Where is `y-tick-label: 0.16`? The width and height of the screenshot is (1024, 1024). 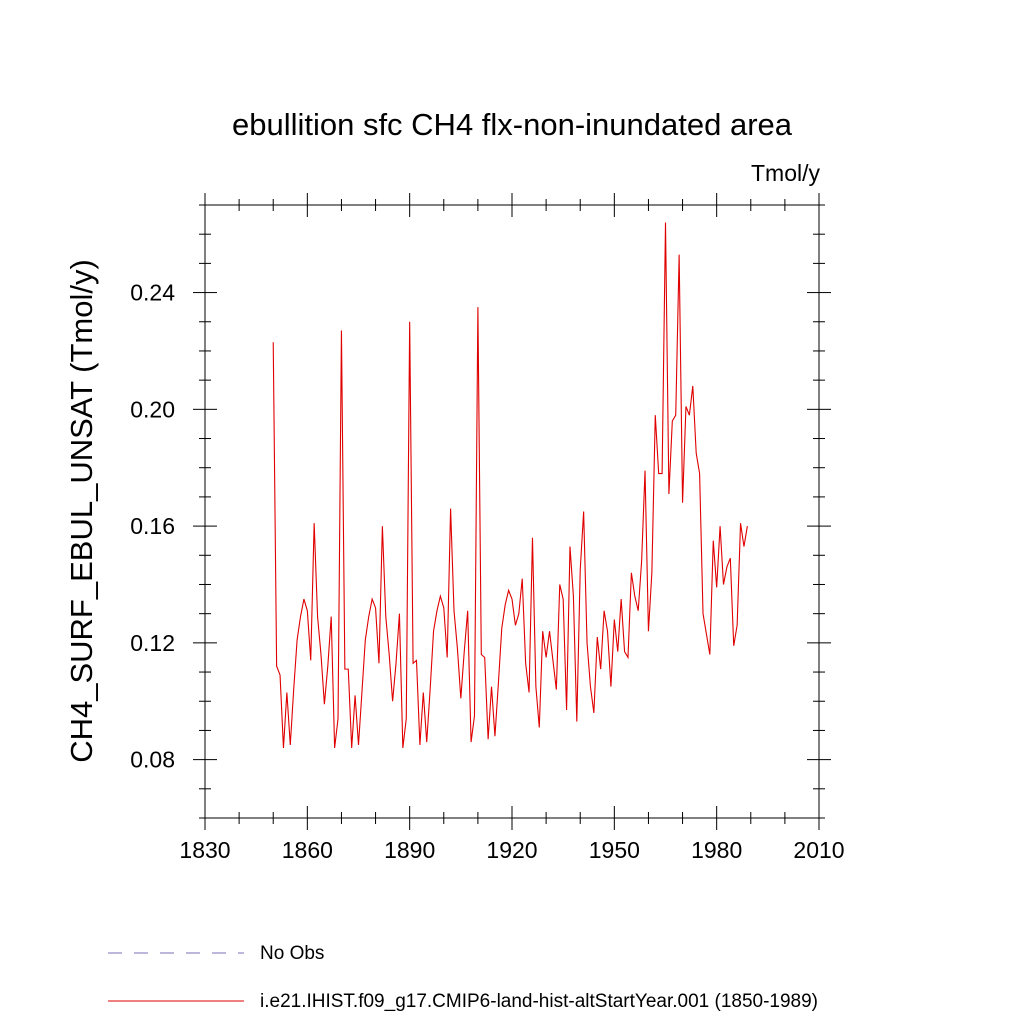 y-tick-label: 0.16 is located at coordinates (152, 526).